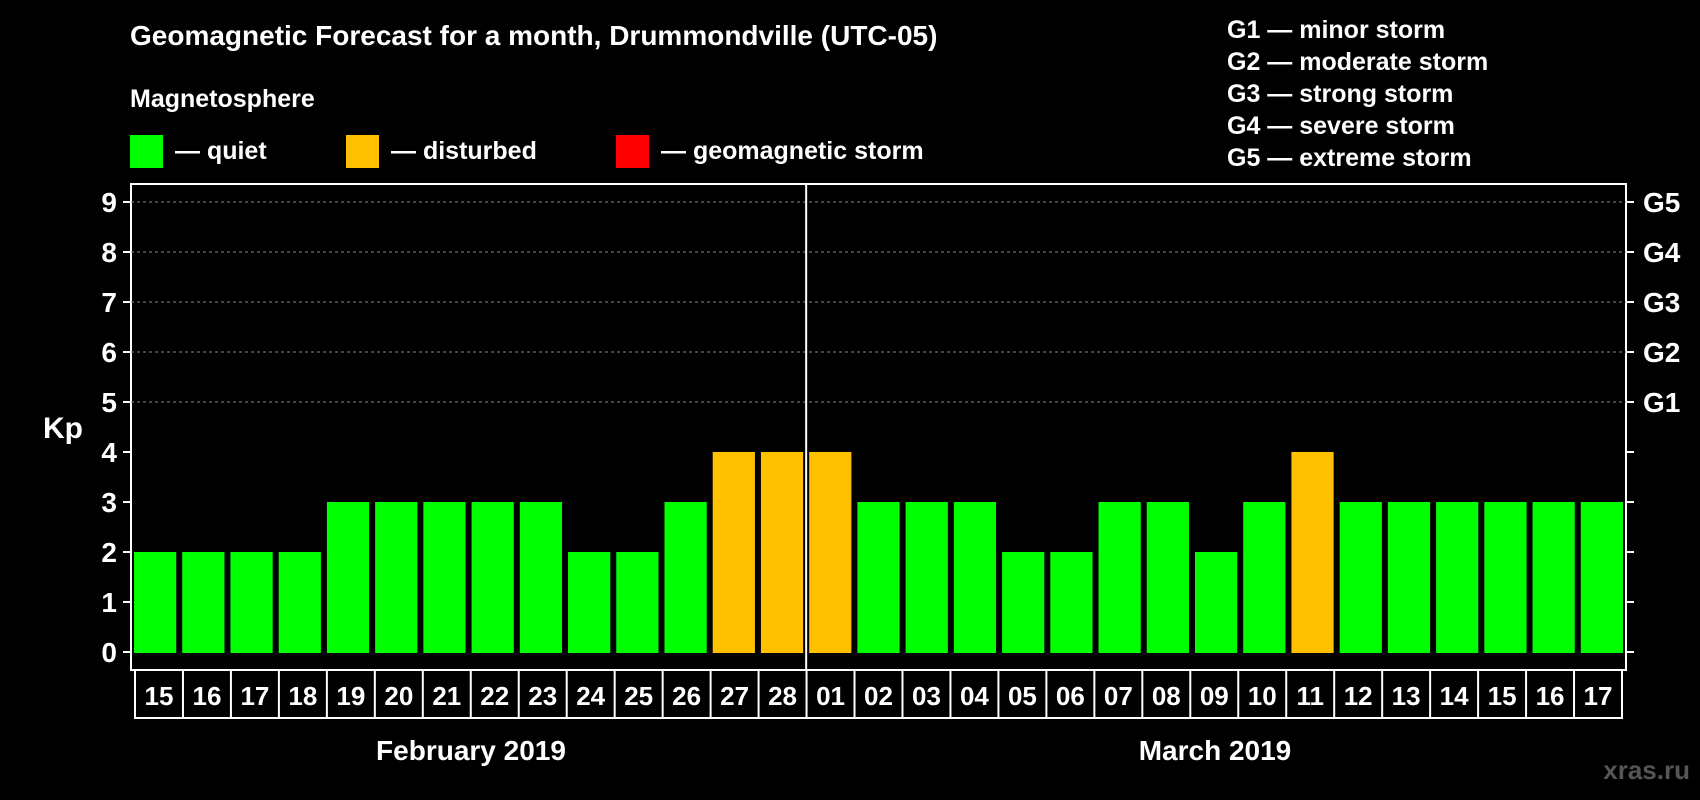 The image size is (1700, 800). Describe the element at coordinates (471, 750) in the screenshot. I see `month-label-february: February 2019` at that location.